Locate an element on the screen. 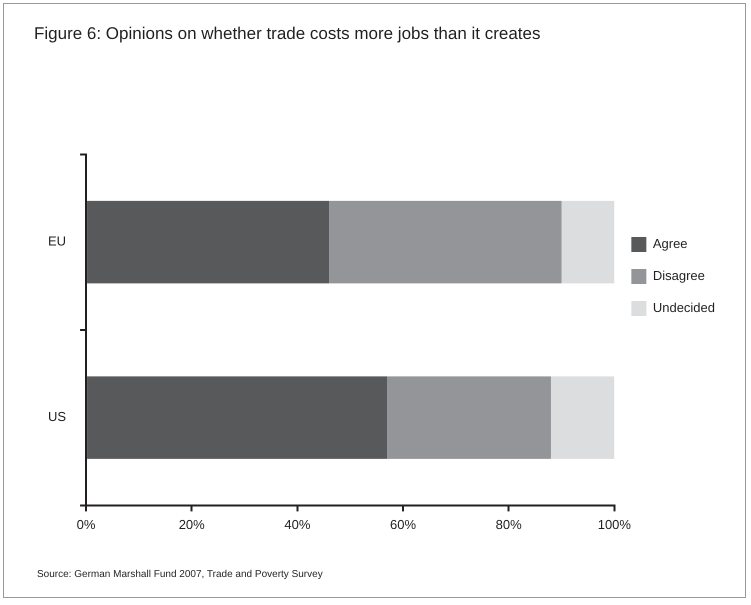  y-tick-label: US is located at coordinates (57, 416).